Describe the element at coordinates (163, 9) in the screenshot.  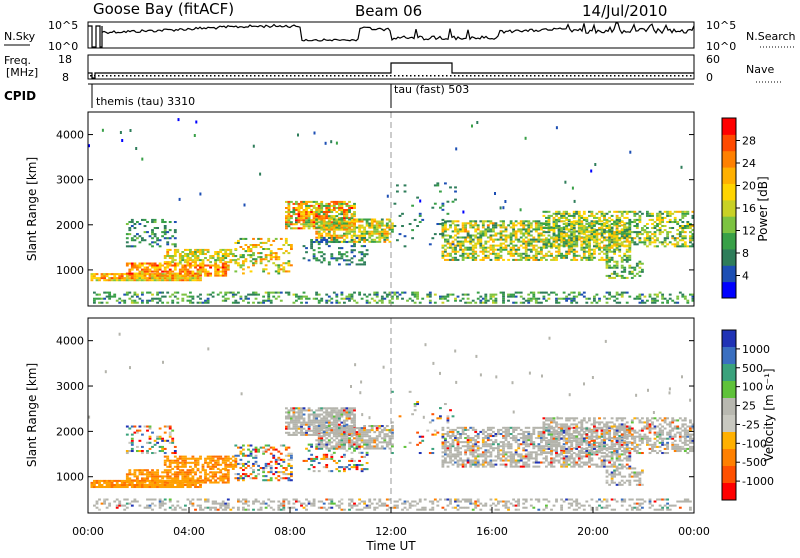
I see `station-title: Goose Bay (fitACF)` at that location.